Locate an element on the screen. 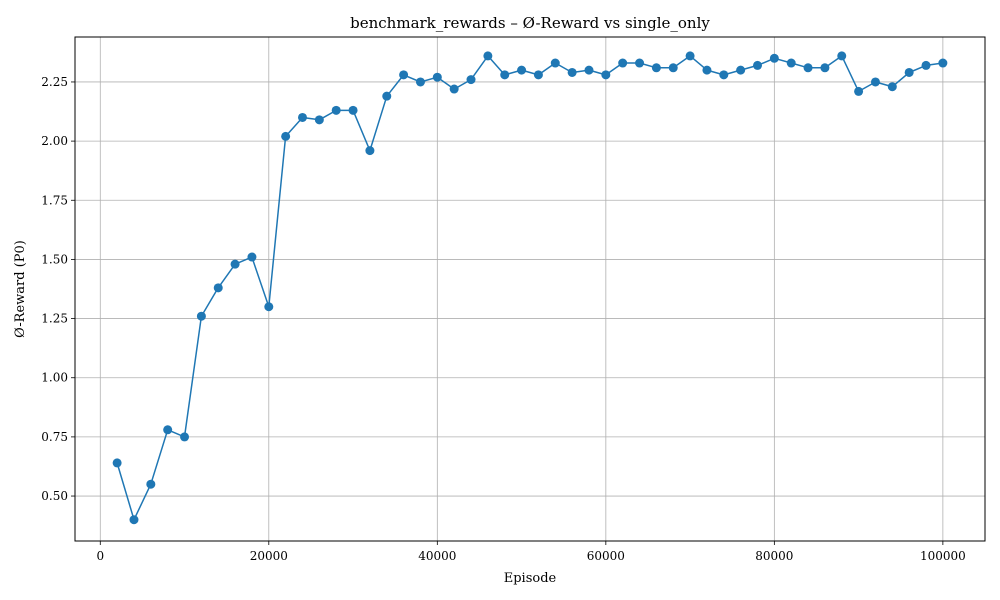 The width and height of the screenshot is (1000, 600). y-tick-label: 0.75 is located at coordinates (54, 437).